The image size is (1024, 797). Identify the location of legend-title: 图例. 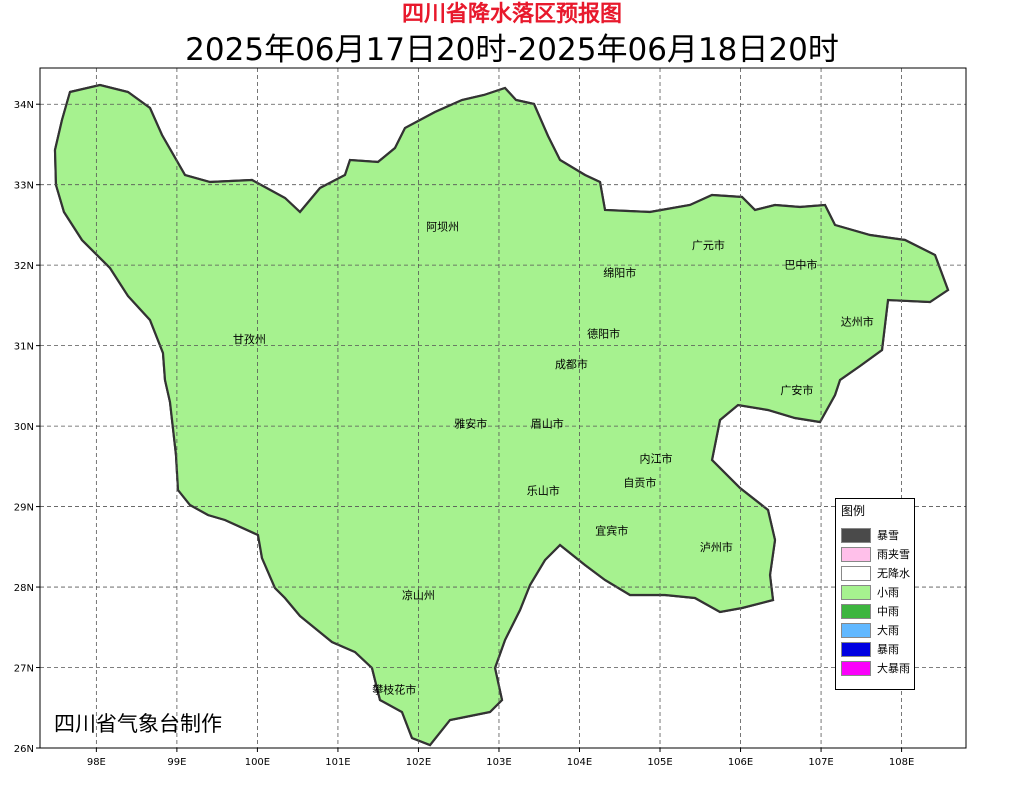
(853, 511).